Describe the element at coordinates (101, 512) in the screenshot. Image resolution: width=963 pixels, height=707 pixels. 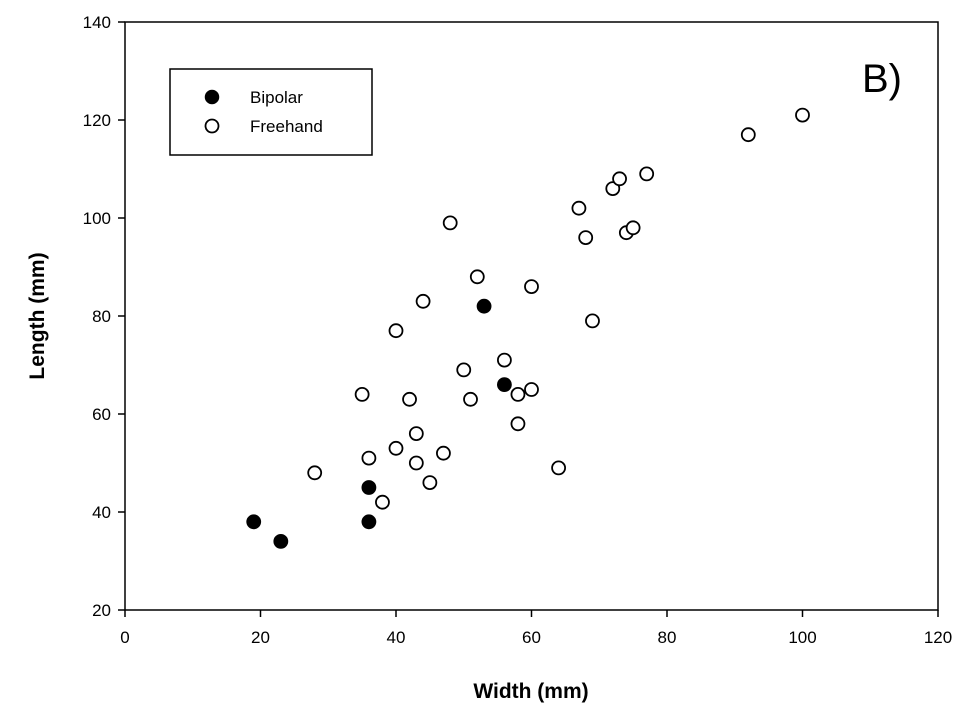
I see `y-tick-label: 40` at that location.